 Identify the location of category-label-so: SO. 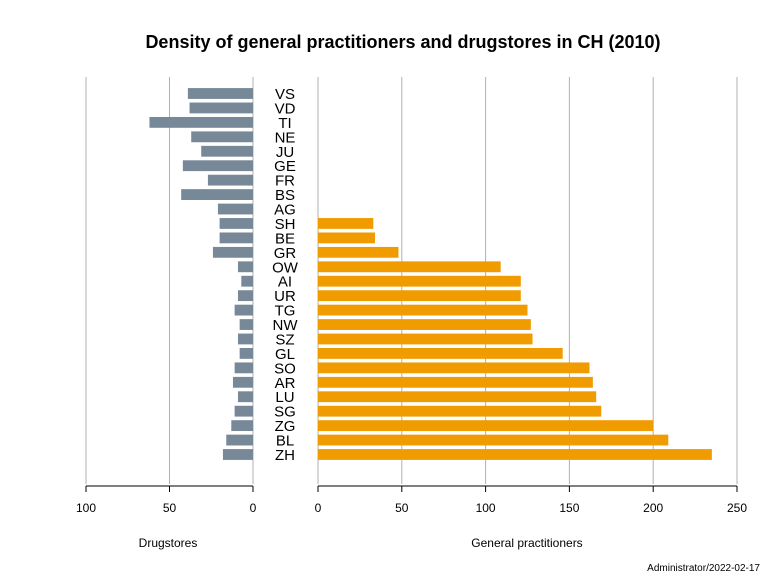
(285, 368).